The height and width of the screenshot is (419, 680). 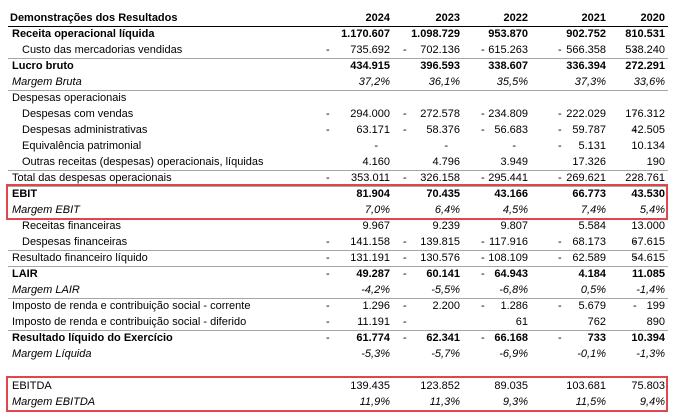 I want to click on row-label: Custo das mercadorias vendidas, so click(x=102, y=50).